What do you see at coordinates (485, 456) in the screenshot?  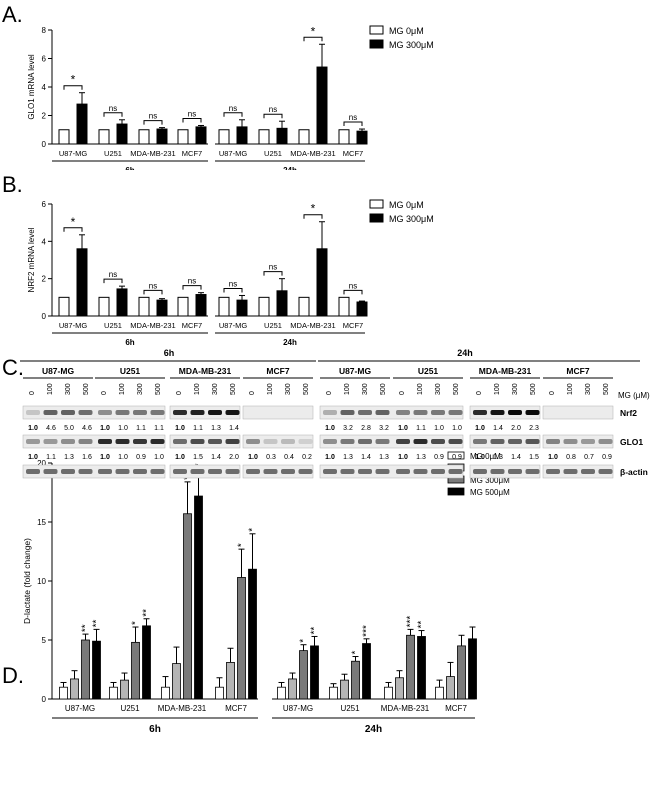 I see `legend-label: MG 0μM` at bounding box center [485, 456].